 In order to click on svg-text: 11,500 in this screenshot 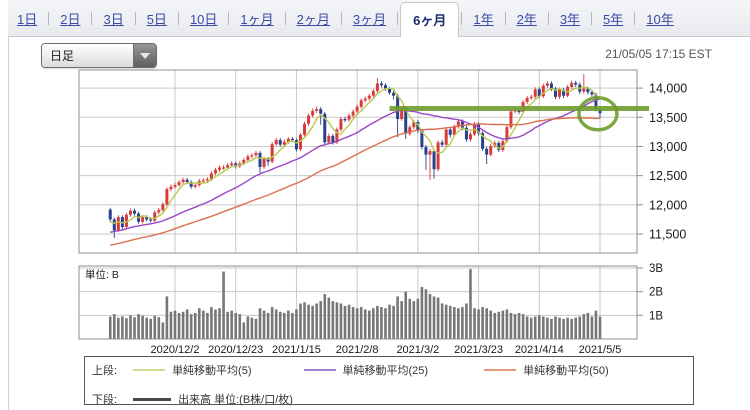, I will do `click(667, 235)`.